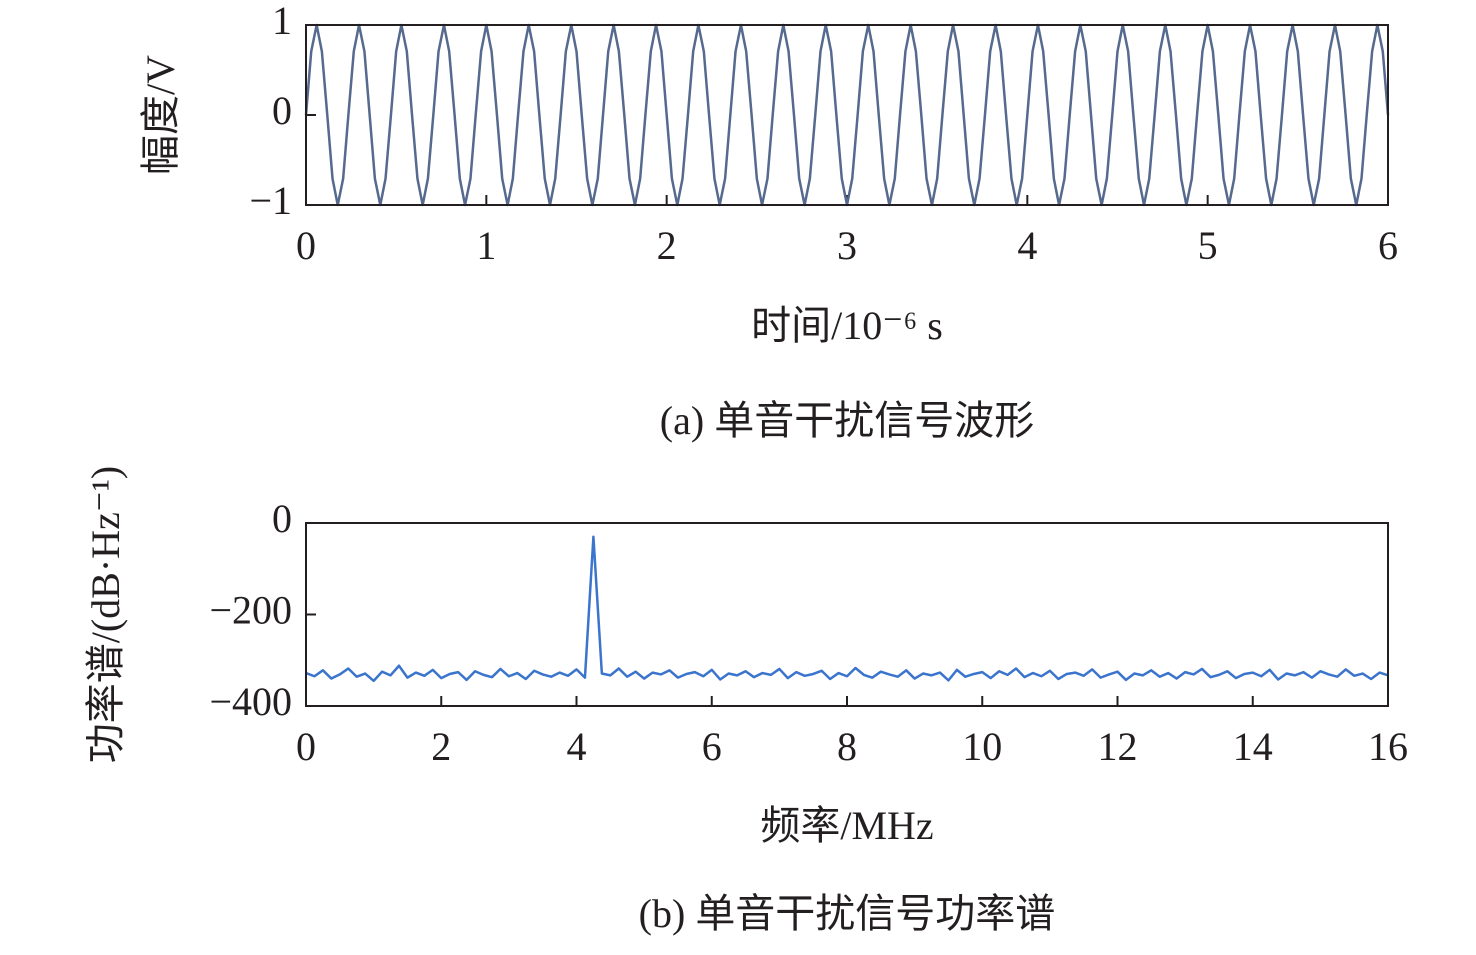 Image resolution: width=1476 pixels, height=955 pixels. I want to click on y-axis-label: 幅度/V, so click(160, 115).